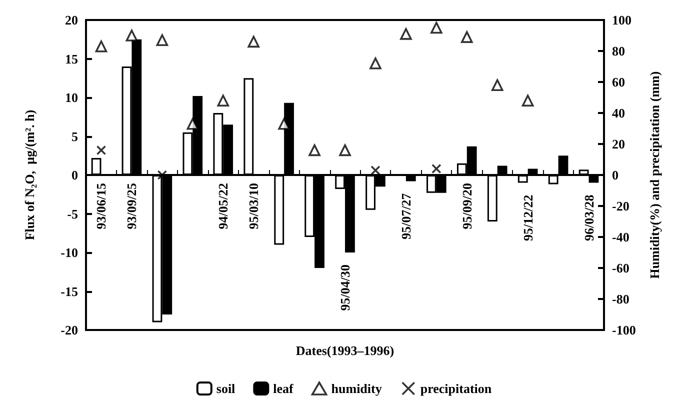  I want to click on y2-tick-label: 40, so click(618, 113).